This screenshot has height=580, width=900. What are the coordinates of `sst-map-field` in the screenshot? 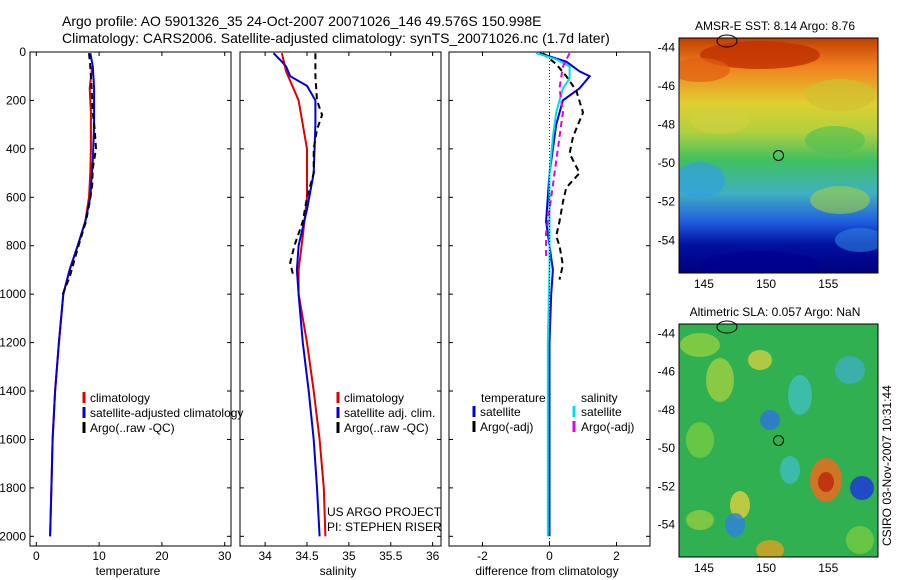 It's located at (778, 155).